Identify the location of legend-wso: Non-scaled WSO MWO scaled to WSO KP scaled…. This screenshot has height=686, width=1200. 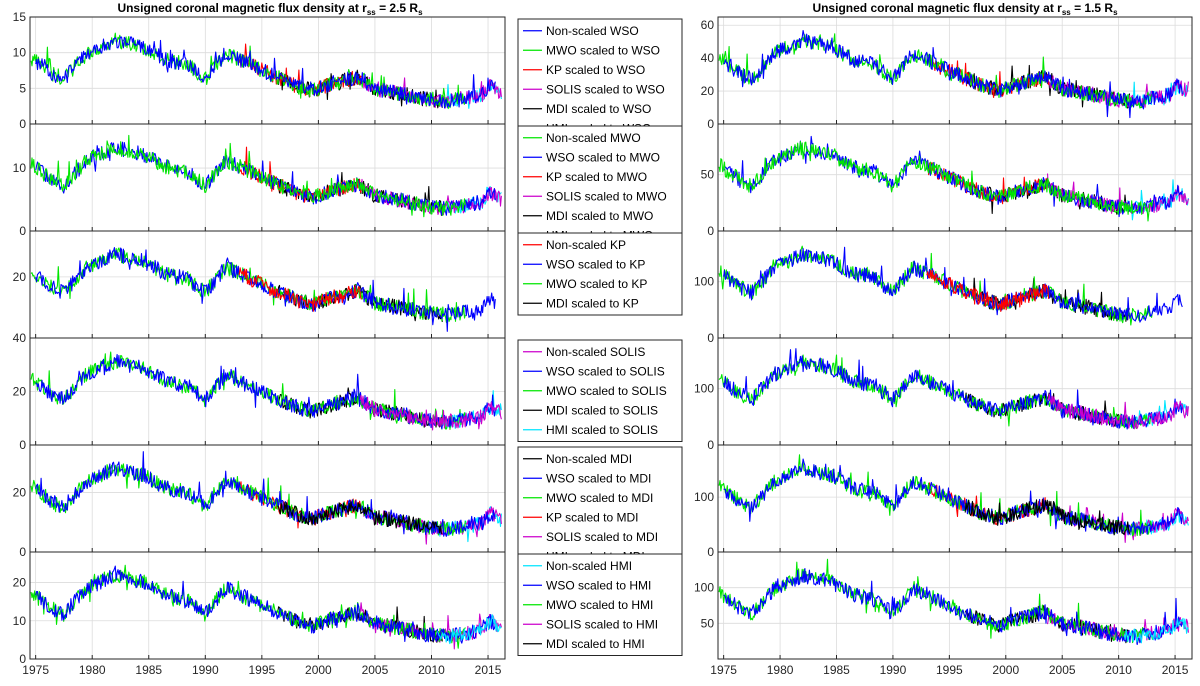
(600, 79).